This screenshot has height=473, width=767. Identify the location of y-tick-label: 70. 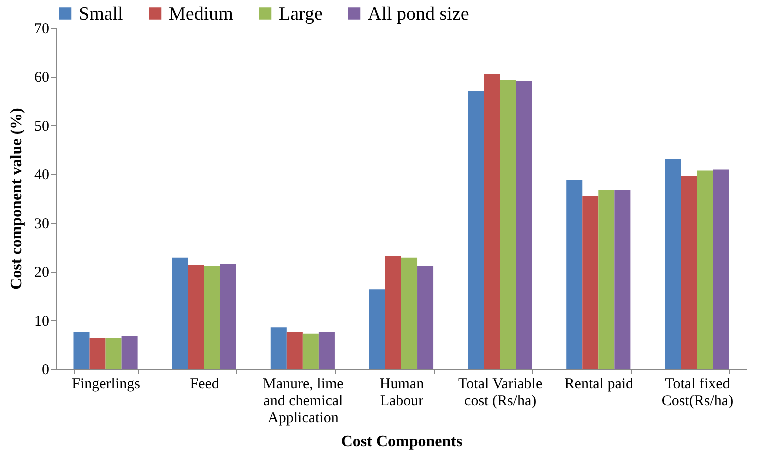
(42, 30).